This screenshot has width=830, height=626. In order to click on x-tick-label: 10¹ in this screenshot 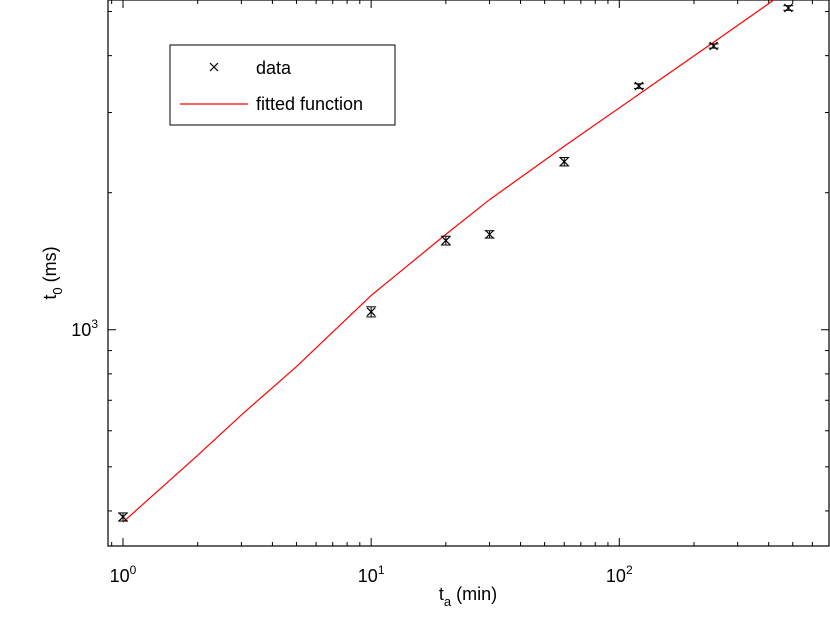, I will do `click(371, 574)`.